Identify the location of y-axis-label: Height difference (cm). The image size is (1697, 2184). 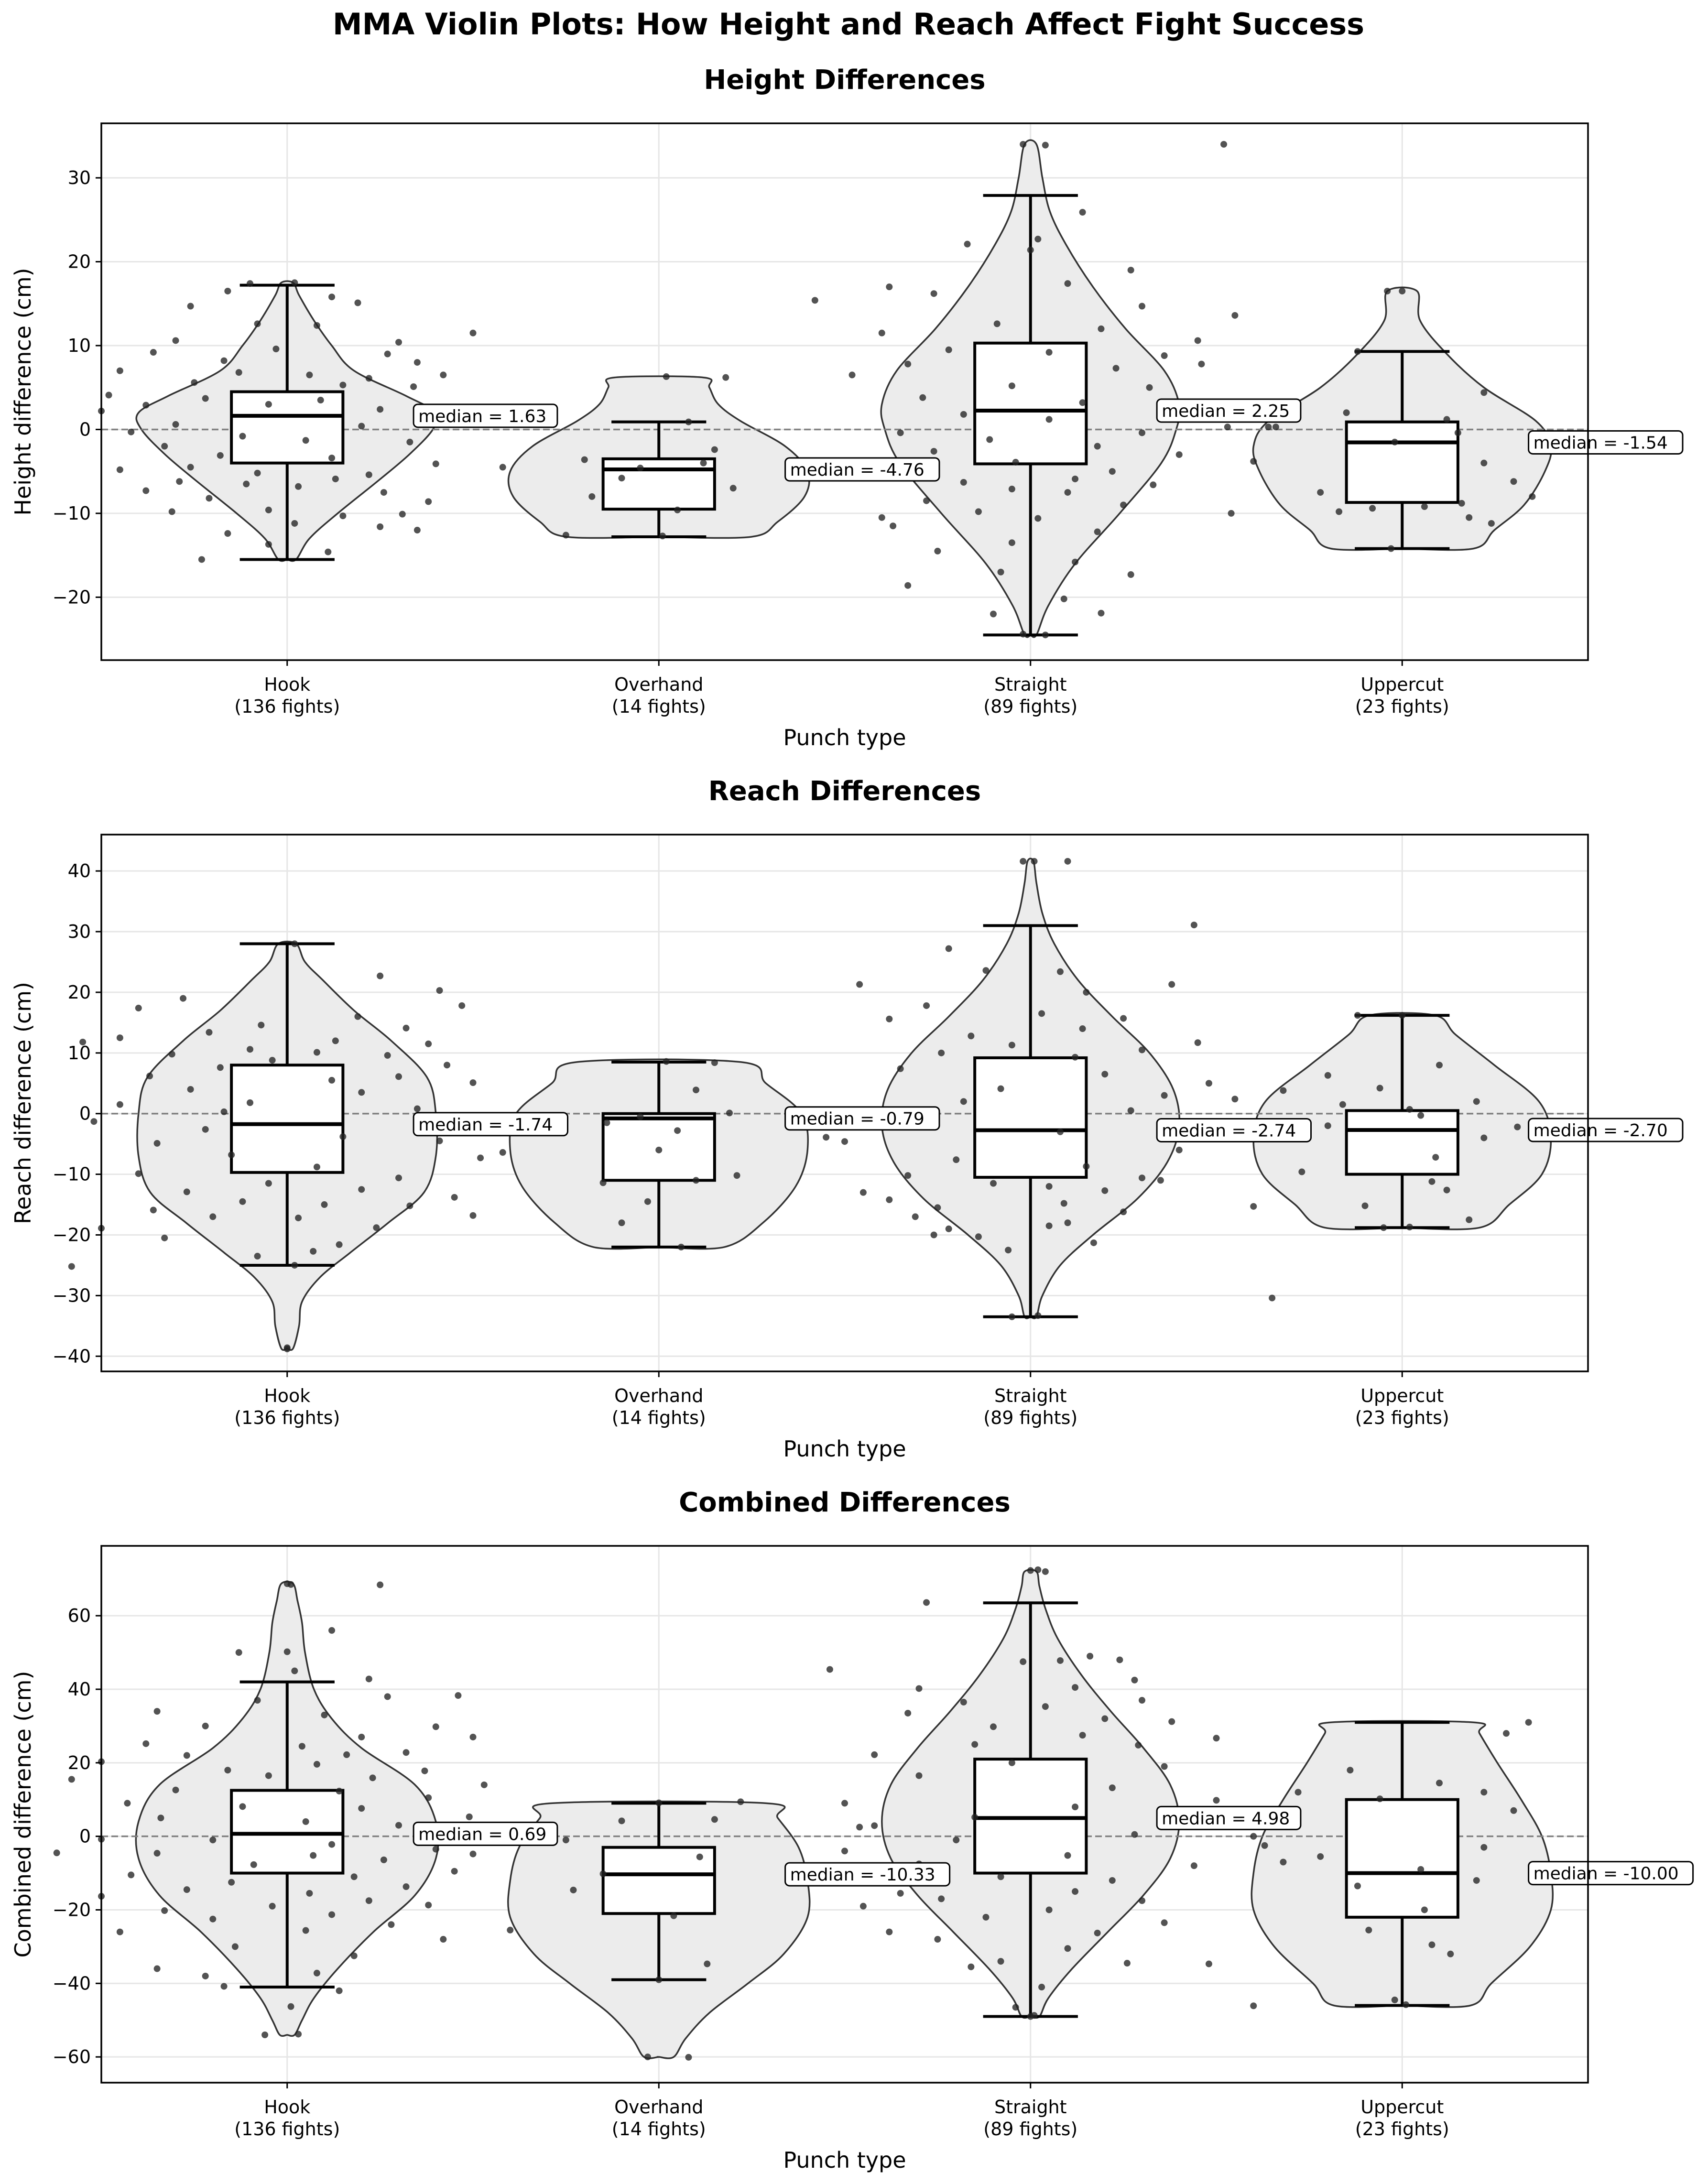
(23, 391).